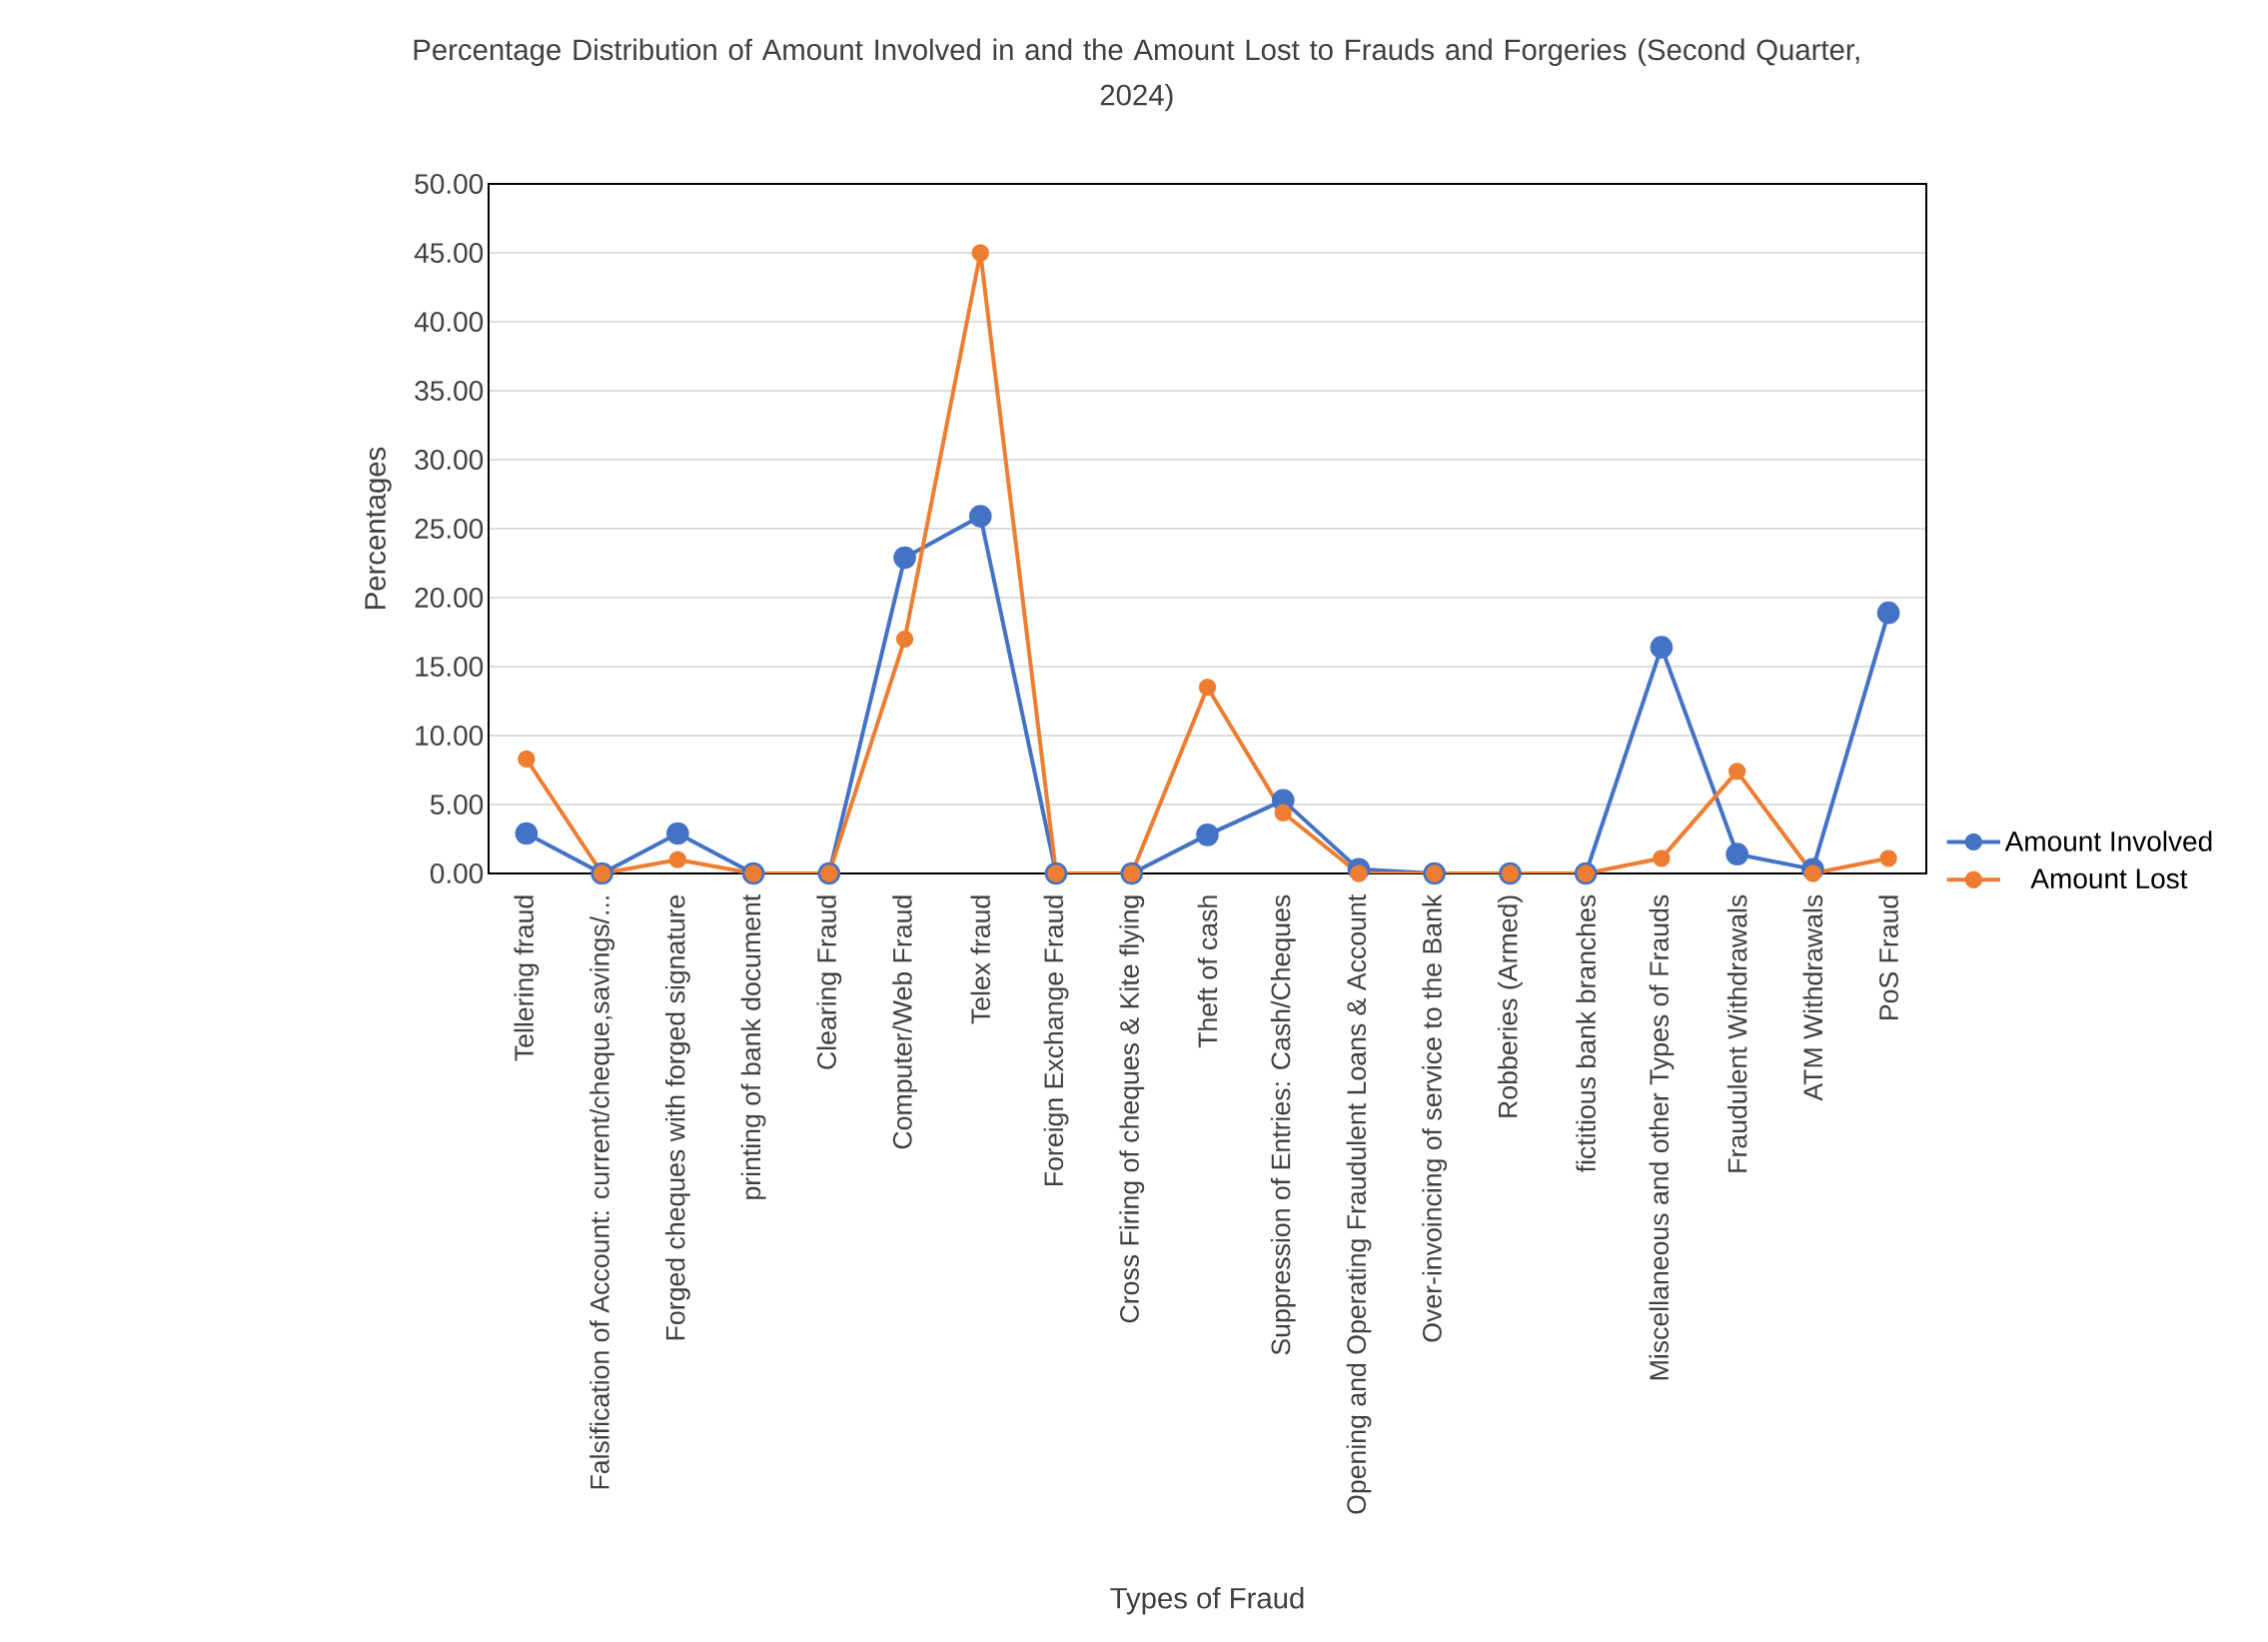 Image resolution: width=2268 pixels, height=1642 pixels. What do you see at coordinates (1056, 1040) in the screenshot?
I see `x-tick-label: Foreign Exchange Fraud` at bounding box center [1056, 1040].